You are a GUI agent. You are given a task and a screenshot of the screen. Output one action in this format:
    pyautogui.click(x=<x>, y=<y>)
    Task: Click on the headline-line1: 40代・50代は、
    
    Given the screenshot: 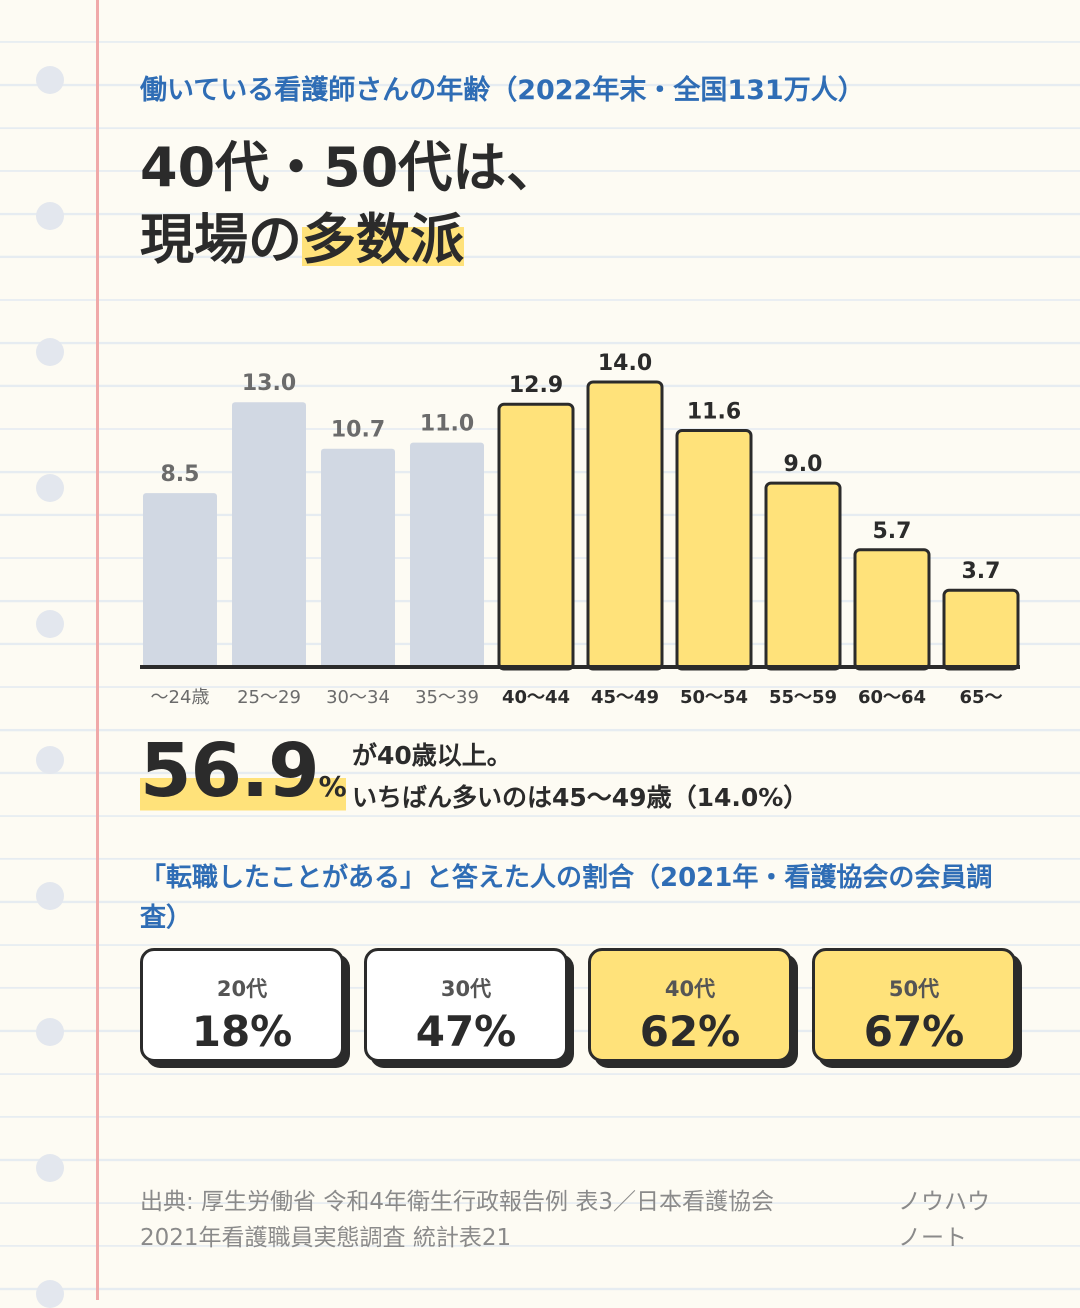 What is the action you would take?
    pyautogui.click(x=350, y=167)
    